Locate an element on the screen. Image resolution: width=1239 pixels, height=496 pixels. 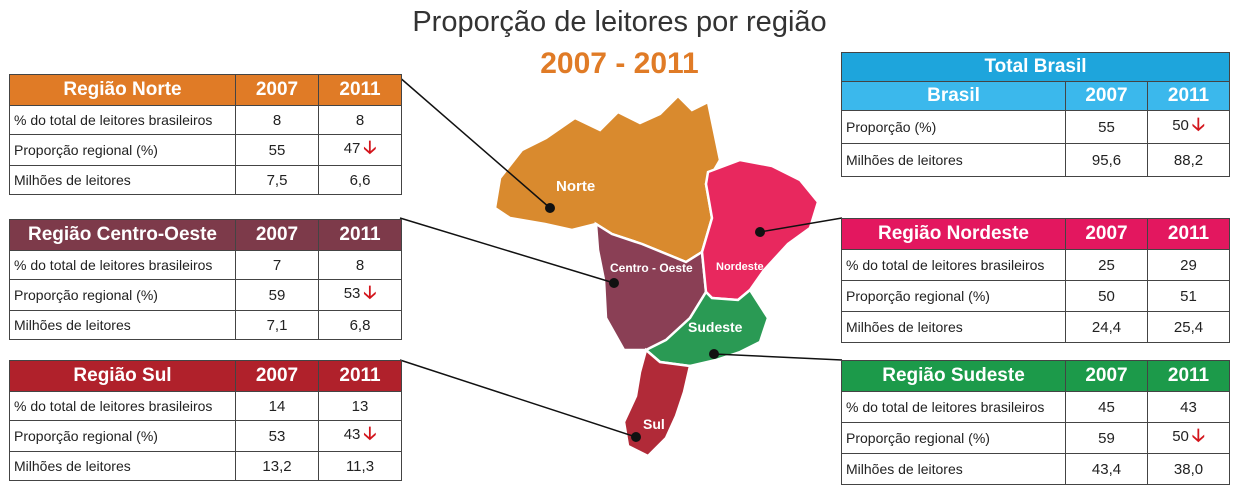
map-dot-sul is located at coordinates (636, 437).